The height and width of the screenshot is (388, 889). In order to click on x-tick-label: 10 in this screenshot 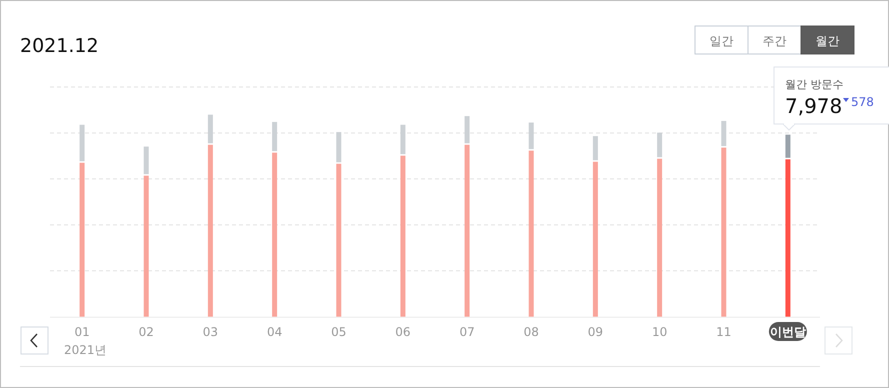, I will do `click(660, 332)`.